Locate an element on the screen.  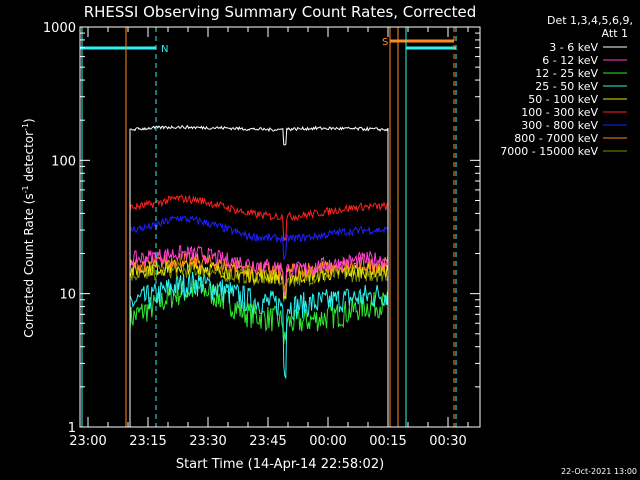
night-label: N is located at coordinates (164, 49).